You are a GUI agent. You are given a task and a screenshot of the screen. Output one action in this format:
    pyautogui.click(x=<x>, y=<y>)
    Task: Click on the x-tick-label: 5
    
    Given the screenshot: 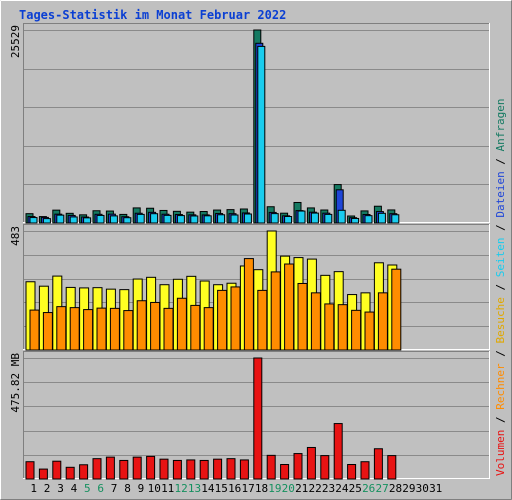 What is the action you would take?
    pyautogui.click(x=87, y=488)
    